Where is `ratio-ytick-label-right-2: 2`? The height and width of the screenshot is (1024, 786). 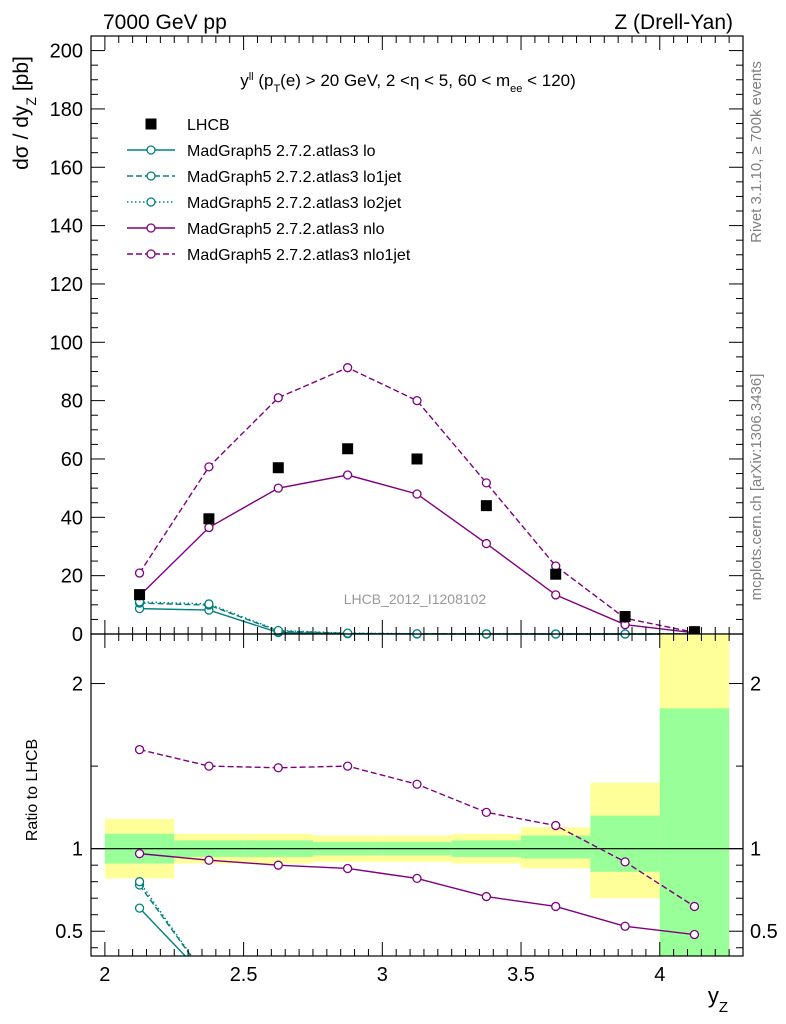 ratio-ytick-label-right-2: 2 is located at coordinates (755, 685).